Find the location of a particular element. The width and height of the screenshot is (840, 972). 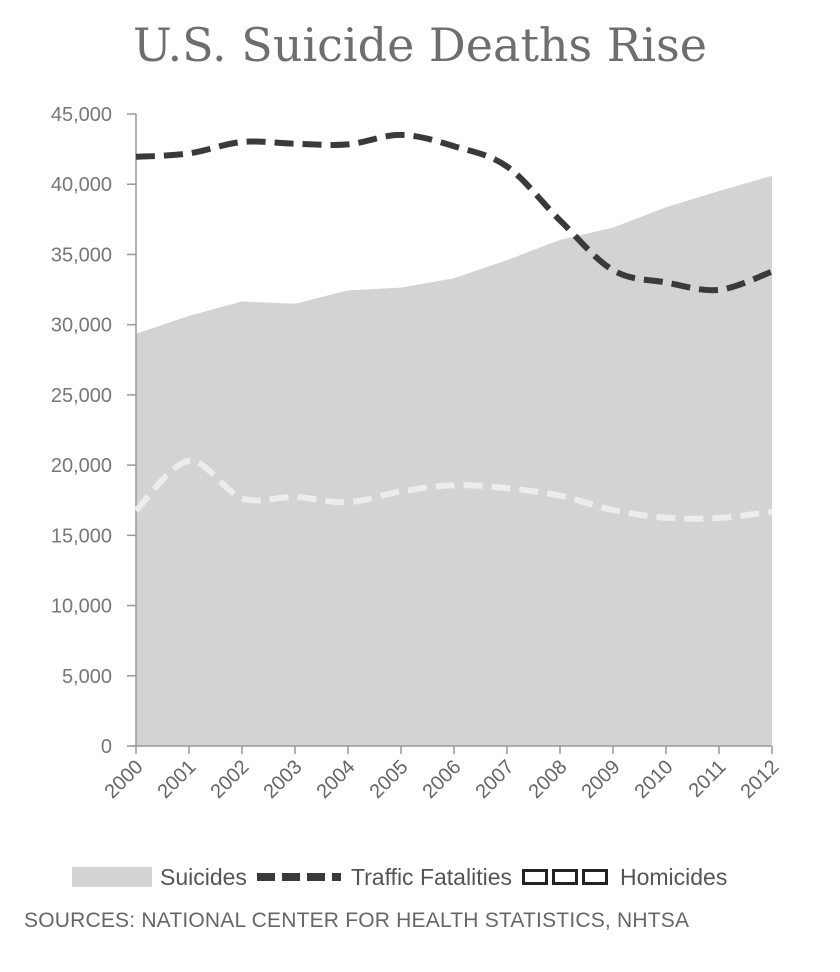

x-tick-label: 2004 is located at coordinates (336, 779).